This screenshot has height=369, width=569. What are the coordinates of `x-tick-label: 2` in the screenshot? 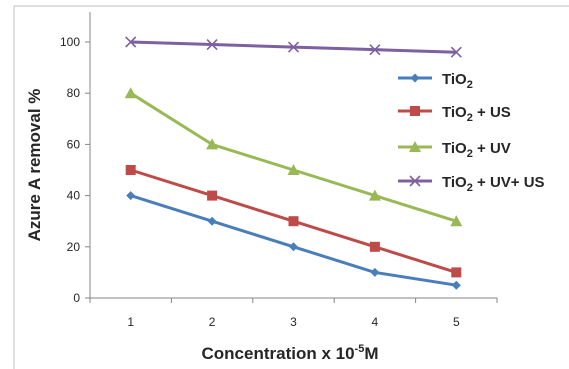 It's located at (212, 322).